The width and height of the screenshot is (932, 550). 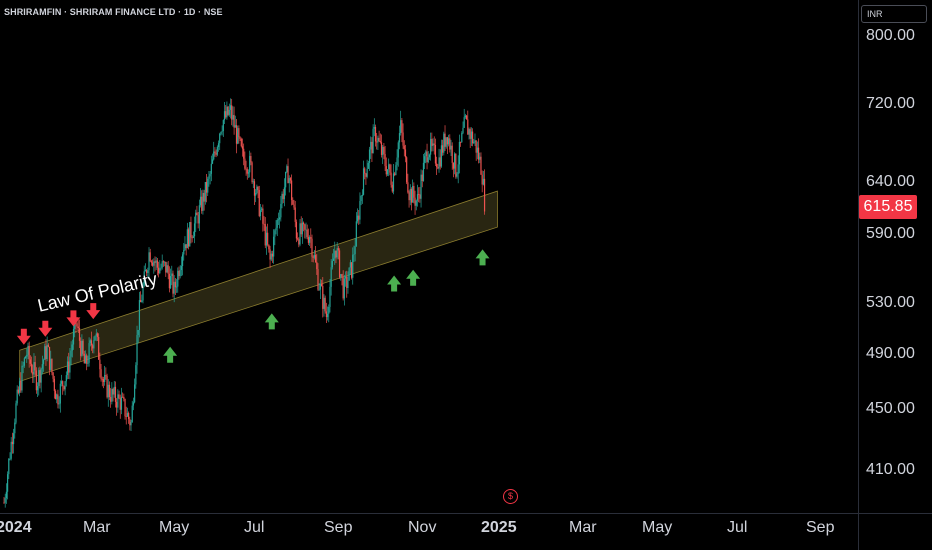 What do you see at coordinates (890, 103) in the screenshot?
I see `price-tick: 720.00` at bounding box center [890, 103].